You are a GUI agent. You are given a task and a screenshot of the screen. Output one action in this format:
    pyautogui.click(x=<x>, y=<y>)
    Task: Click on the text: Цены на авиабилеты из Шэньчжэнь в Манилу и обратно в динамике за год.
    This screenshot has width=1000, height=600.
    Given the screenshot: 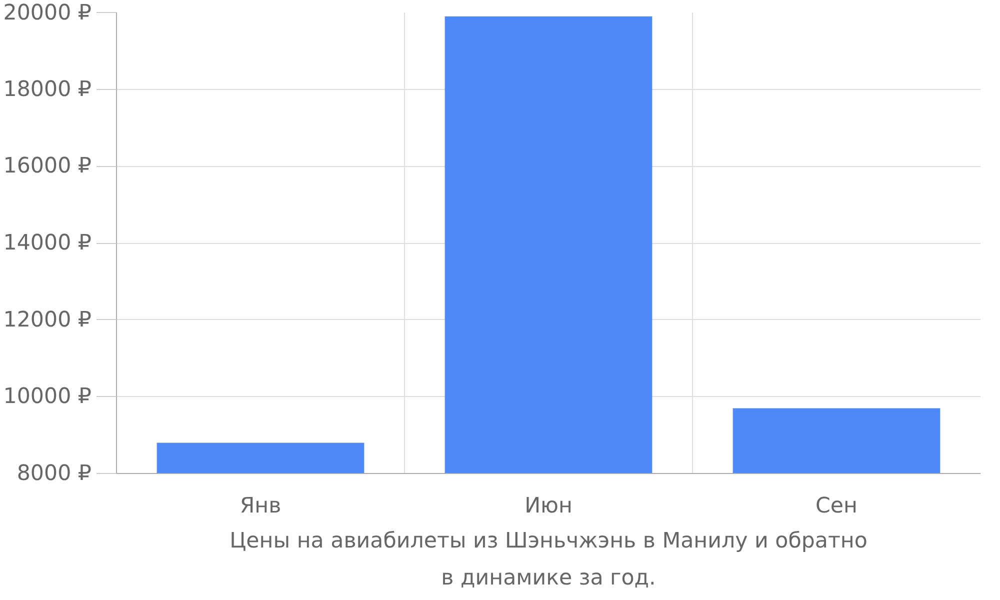 What is the action you would take?
    pyautogui.click(x=549, y=559)
    